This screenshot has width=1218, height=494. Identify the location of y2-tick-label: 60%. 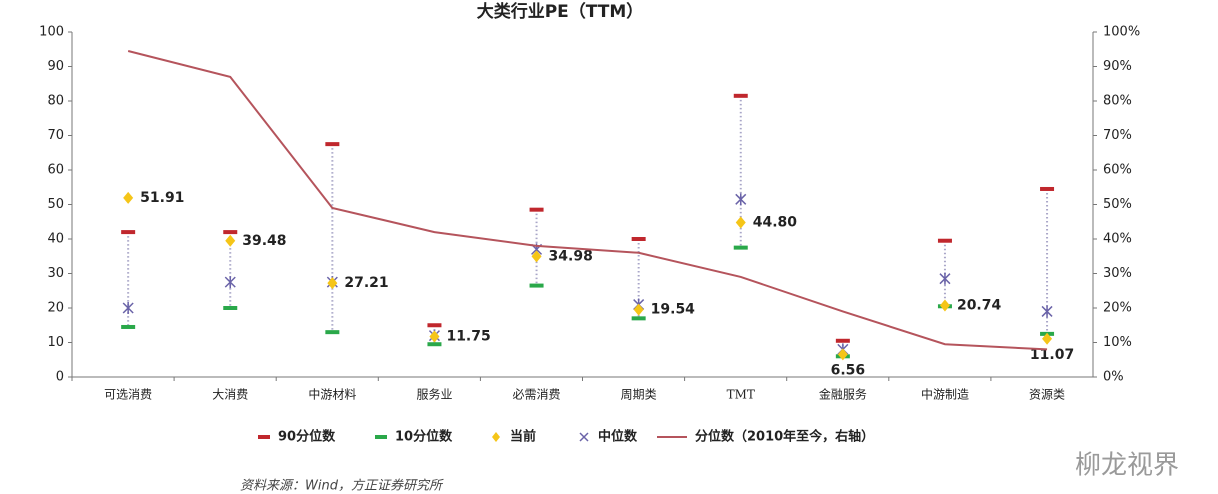
(1117, 170).